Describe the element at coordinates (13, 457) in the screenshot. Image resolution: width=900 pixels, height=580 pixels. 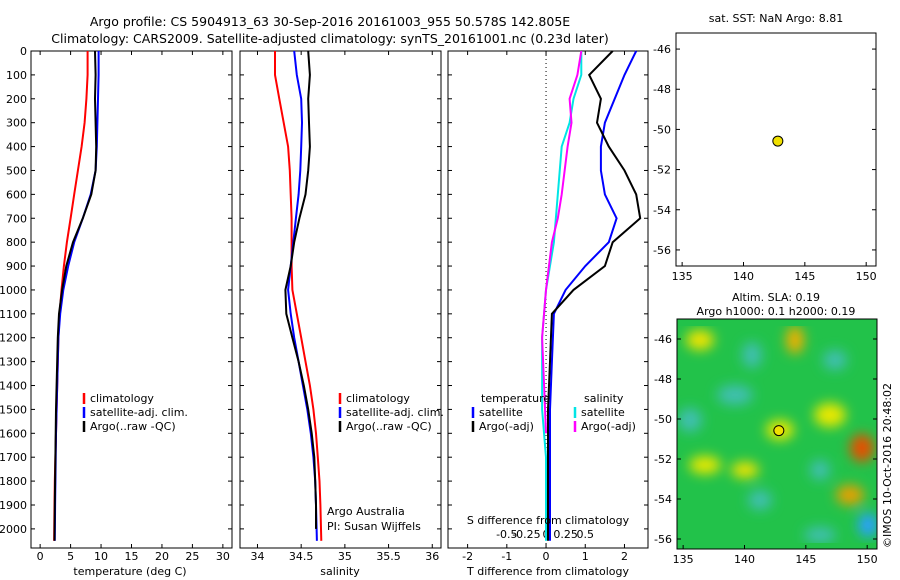
I see `depth-tick-label: 1700` at that location.